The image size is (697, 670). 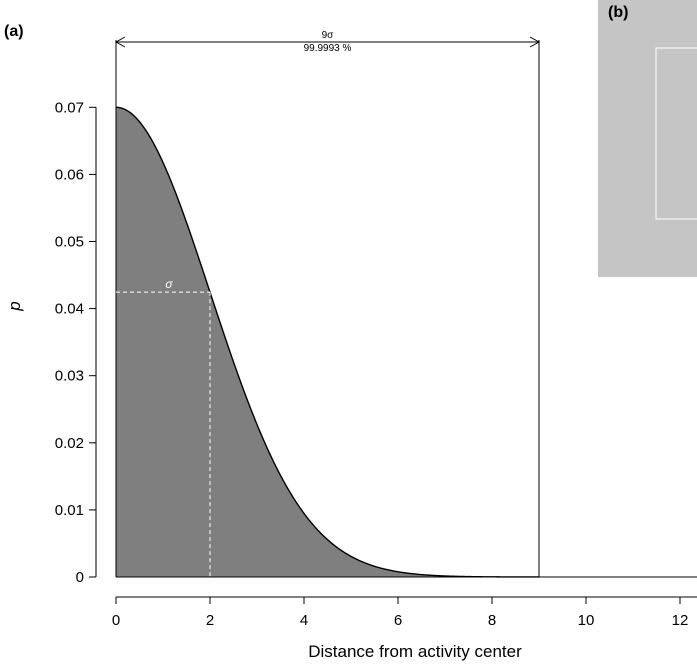 I want to click on x-tick-label-2: 4, so click(x=304, y=620).